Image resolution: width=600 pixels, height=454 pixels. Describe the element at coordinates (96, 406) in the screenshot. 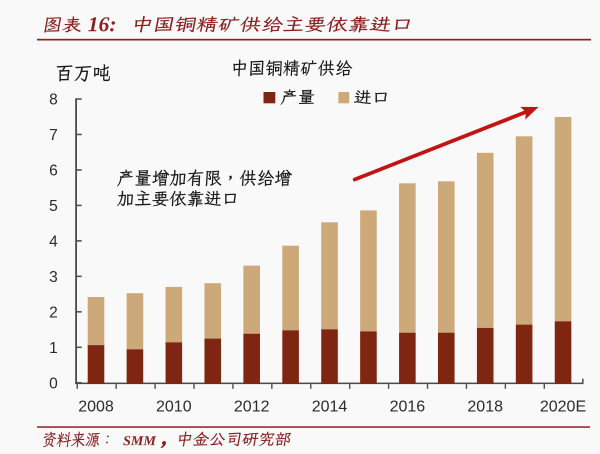

I see `svg-text: 2008` at that location.